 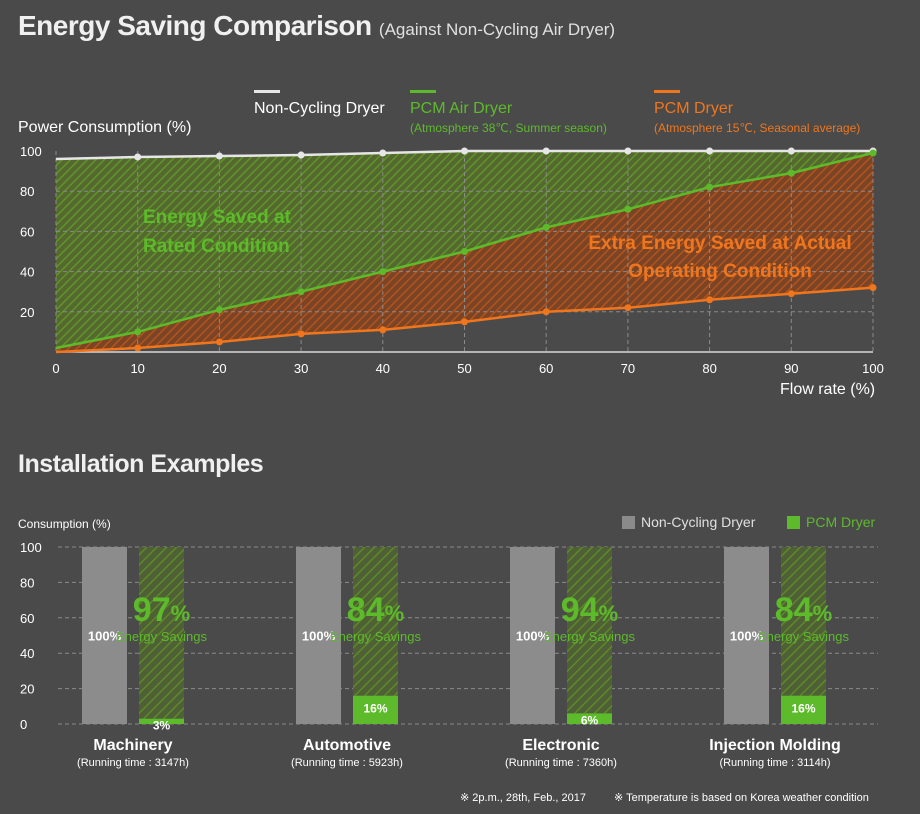 What do you see at coordinates (383, 368) in the screenshot?
I see `x-tick-label: 40` at bounding box center [383, 368].